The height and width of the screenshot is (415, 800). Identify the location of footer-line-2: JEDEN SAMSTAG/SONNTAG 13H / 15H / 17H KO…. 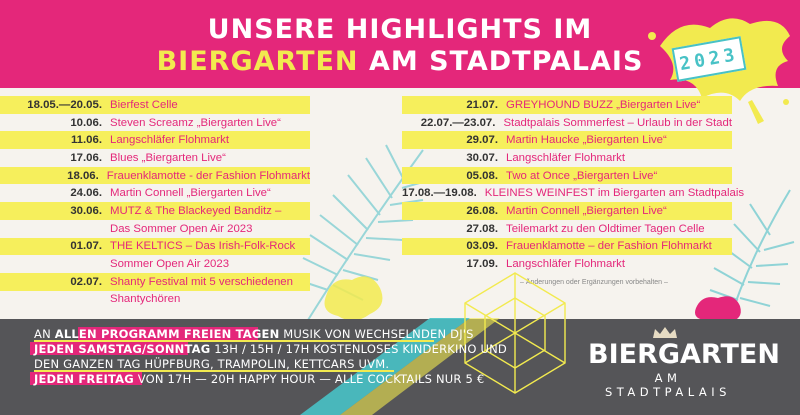
(270, 349).